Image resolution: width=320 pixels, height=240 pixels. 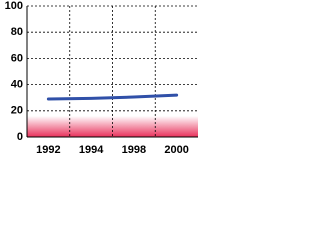 I want to click on y-tick-label: 20, so click(x=17, y=111).